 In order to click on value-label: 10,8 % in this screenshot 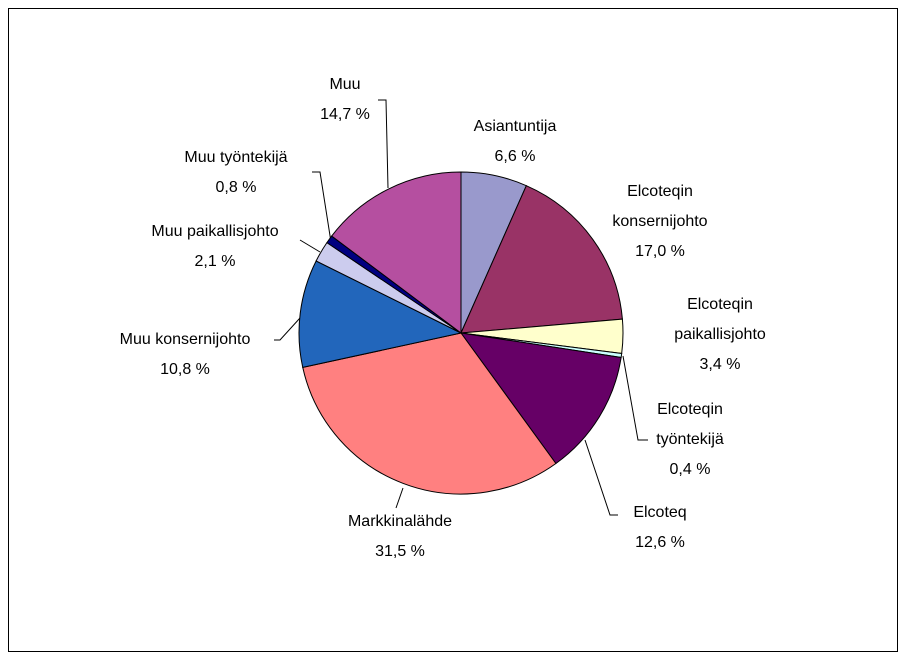, I will do `click(185, 369)`.